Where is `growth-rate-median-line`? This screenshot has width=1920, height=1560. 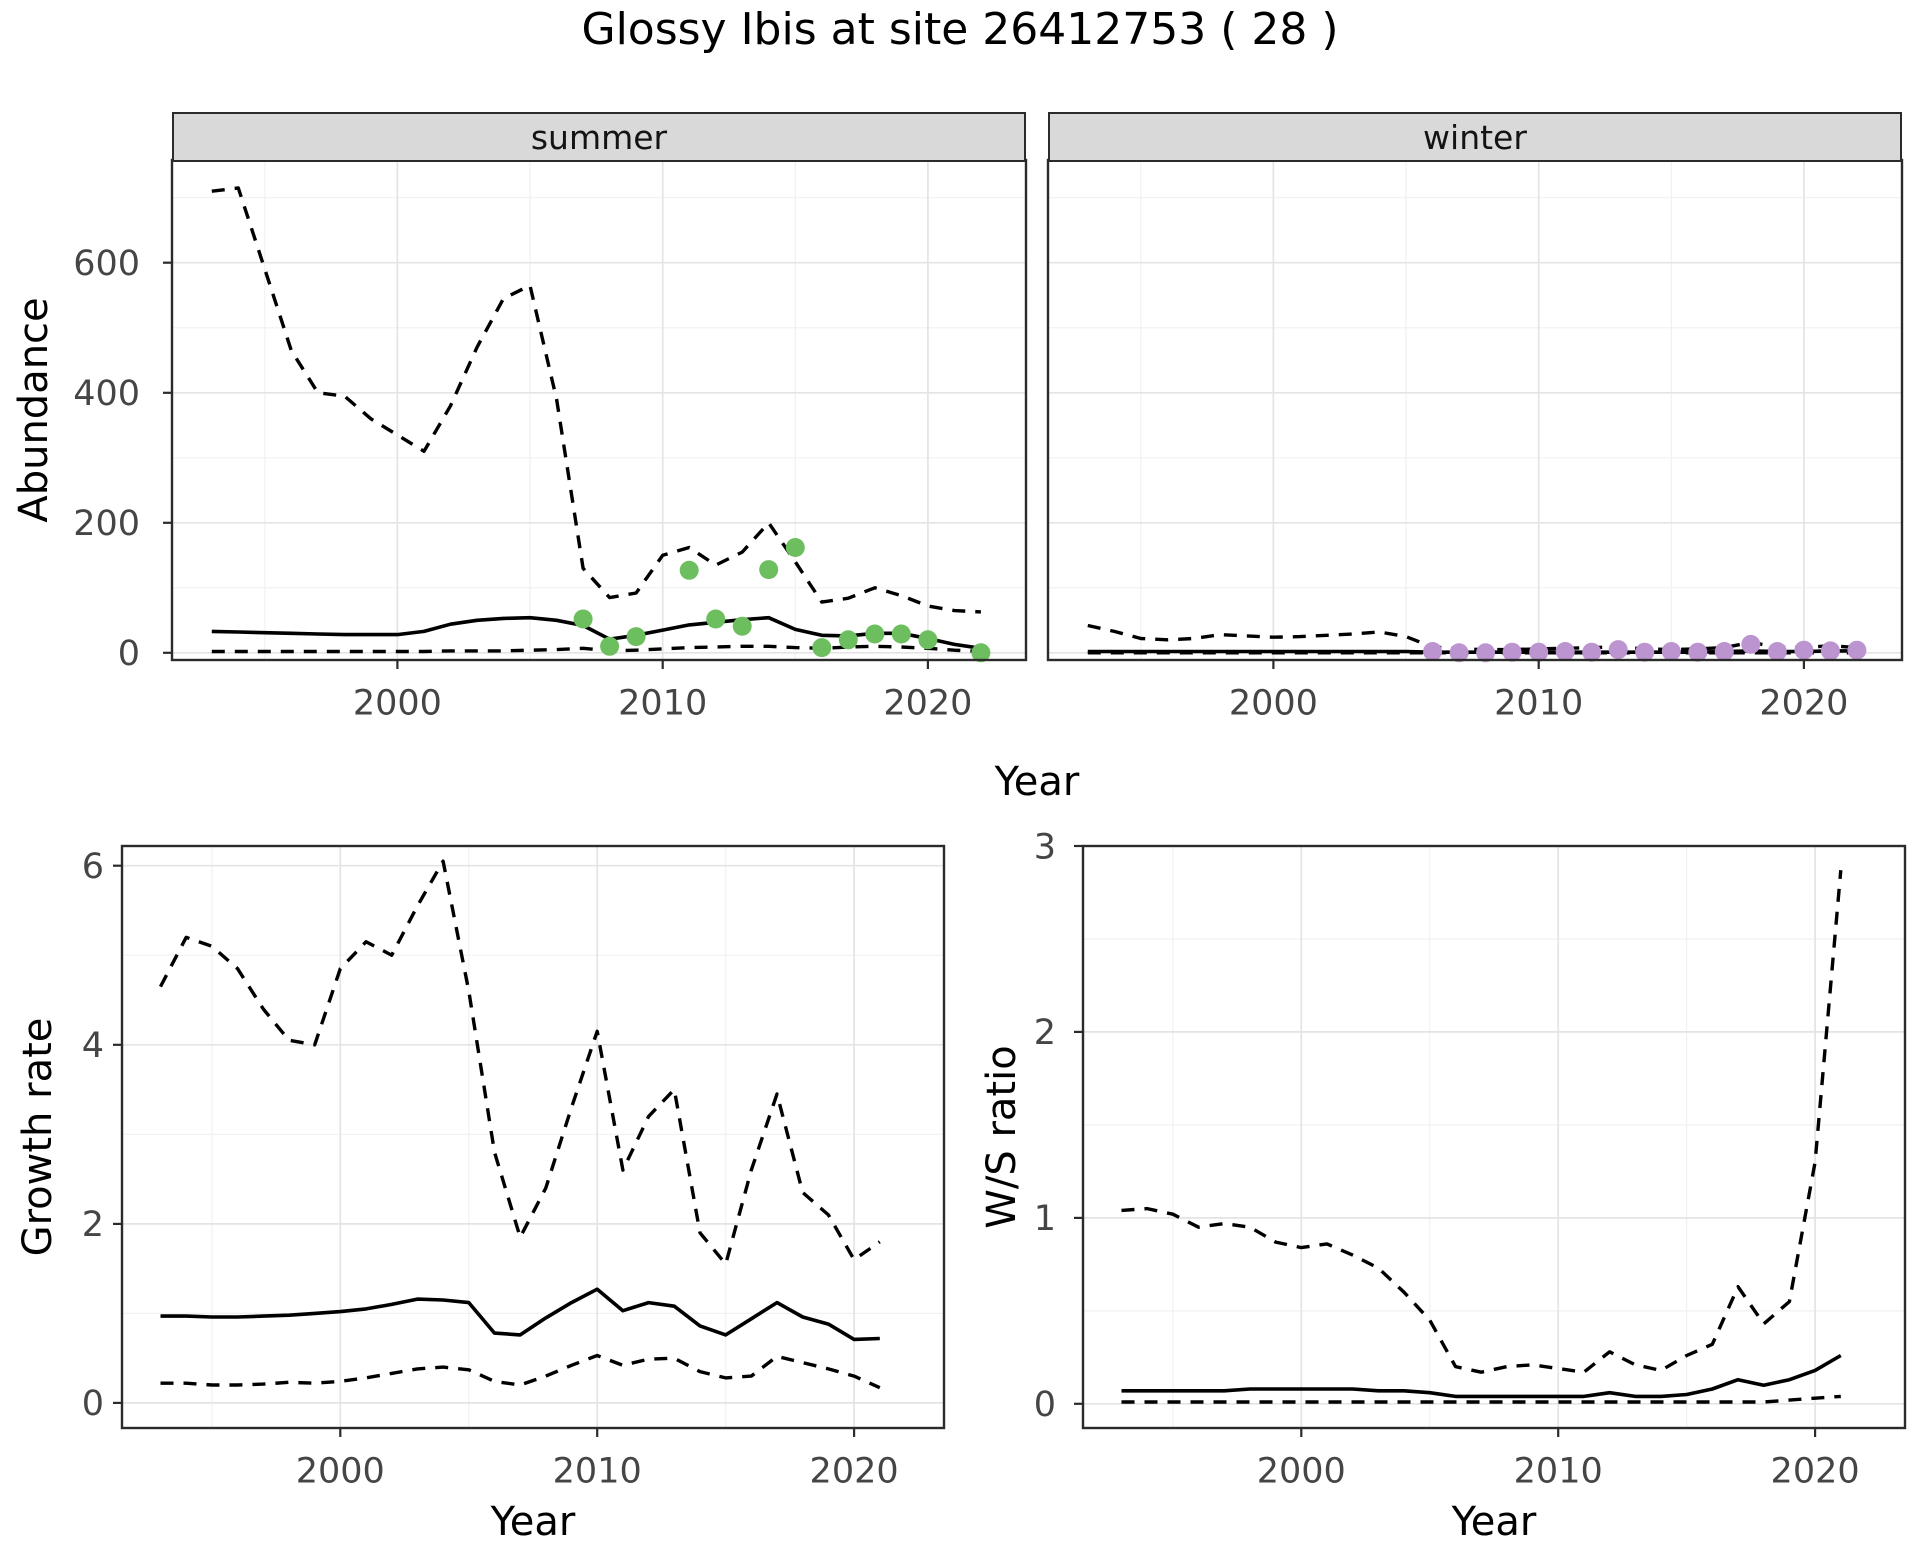 growth-rate-median-line is located at coordinates (520, 1314).